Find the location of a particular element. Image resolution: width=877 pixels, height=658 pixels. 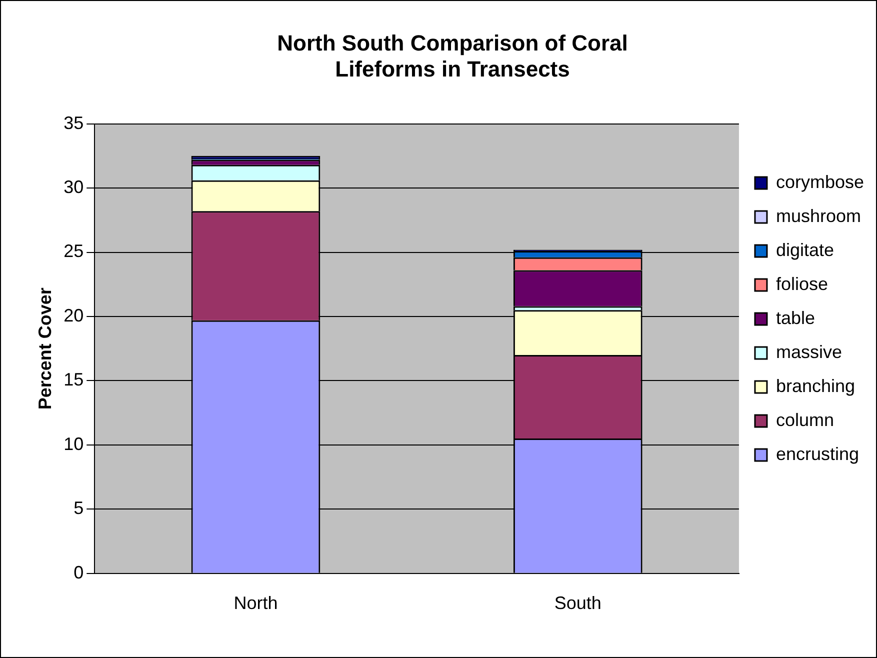

legend-label: branching is located at coordinates (816, 386).